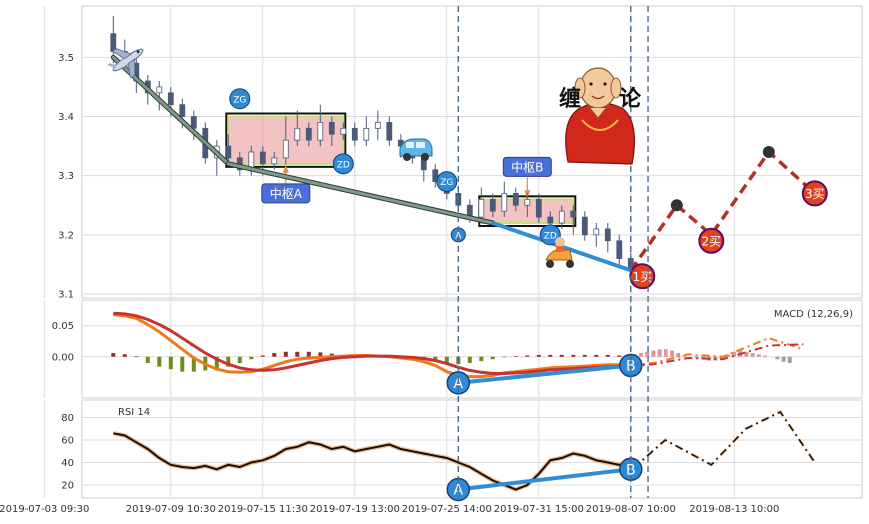  Describe the element at coordinates (63, 326) in the screenshot. I see `macd-y-tick-label: 0.05` at that location.